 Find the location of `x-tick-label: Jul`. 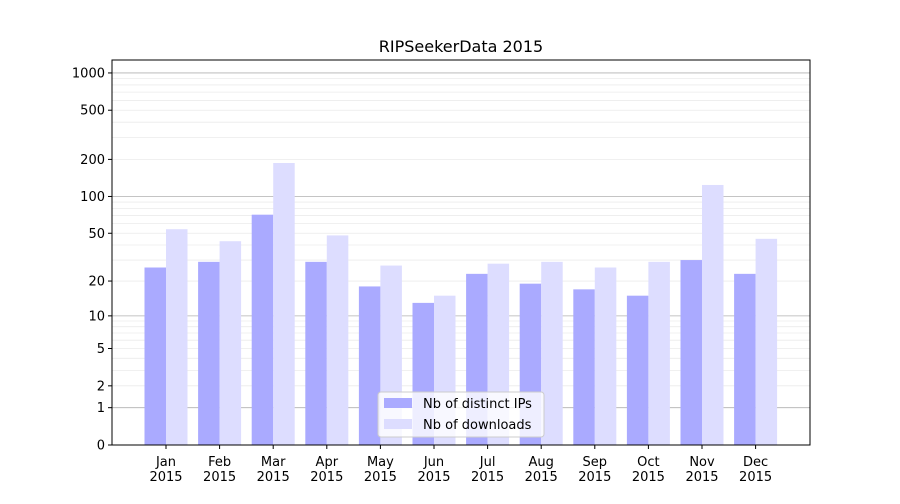

x-tick-label: Jul is located at coordinates (487, 462).